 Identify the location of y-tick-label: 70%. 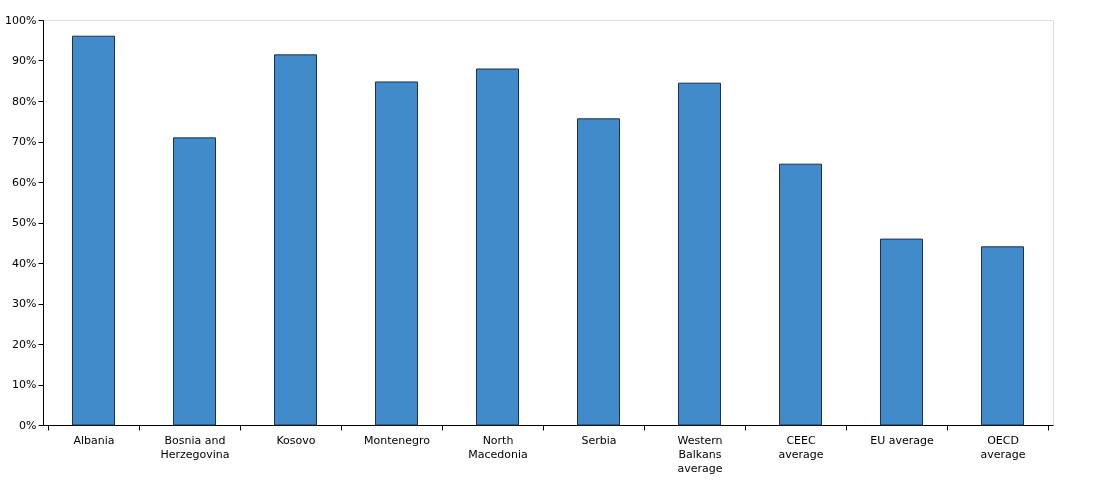
(24, 141).